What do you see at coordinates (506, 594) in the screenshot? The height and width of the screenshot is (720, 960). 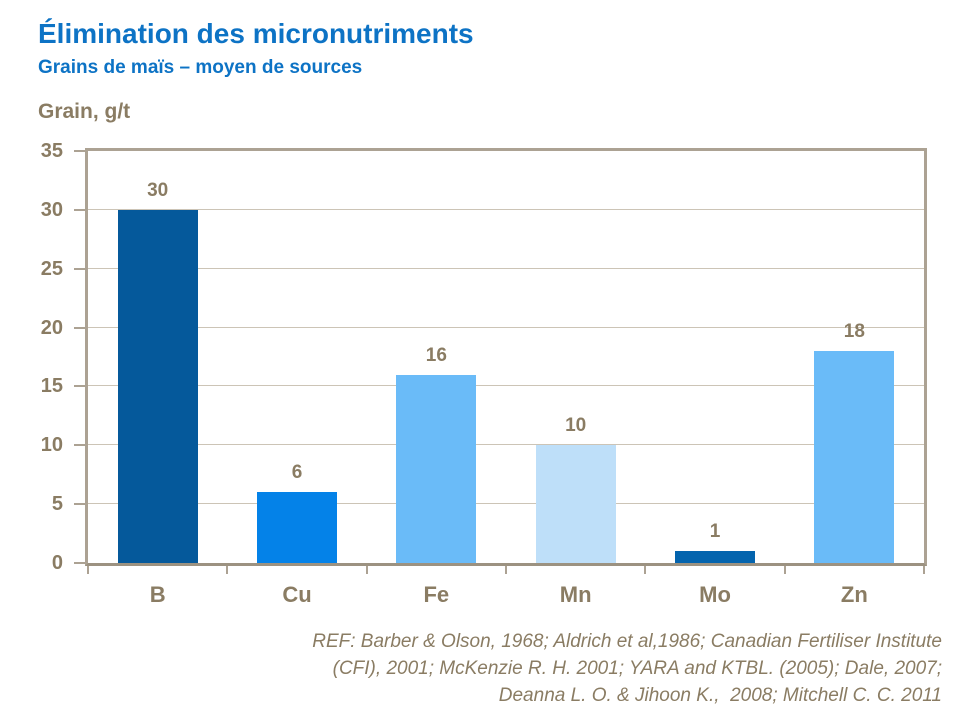 I see `x-axis: B Cu Fe Mn Mo Zn` at bounding box center [506, 594].